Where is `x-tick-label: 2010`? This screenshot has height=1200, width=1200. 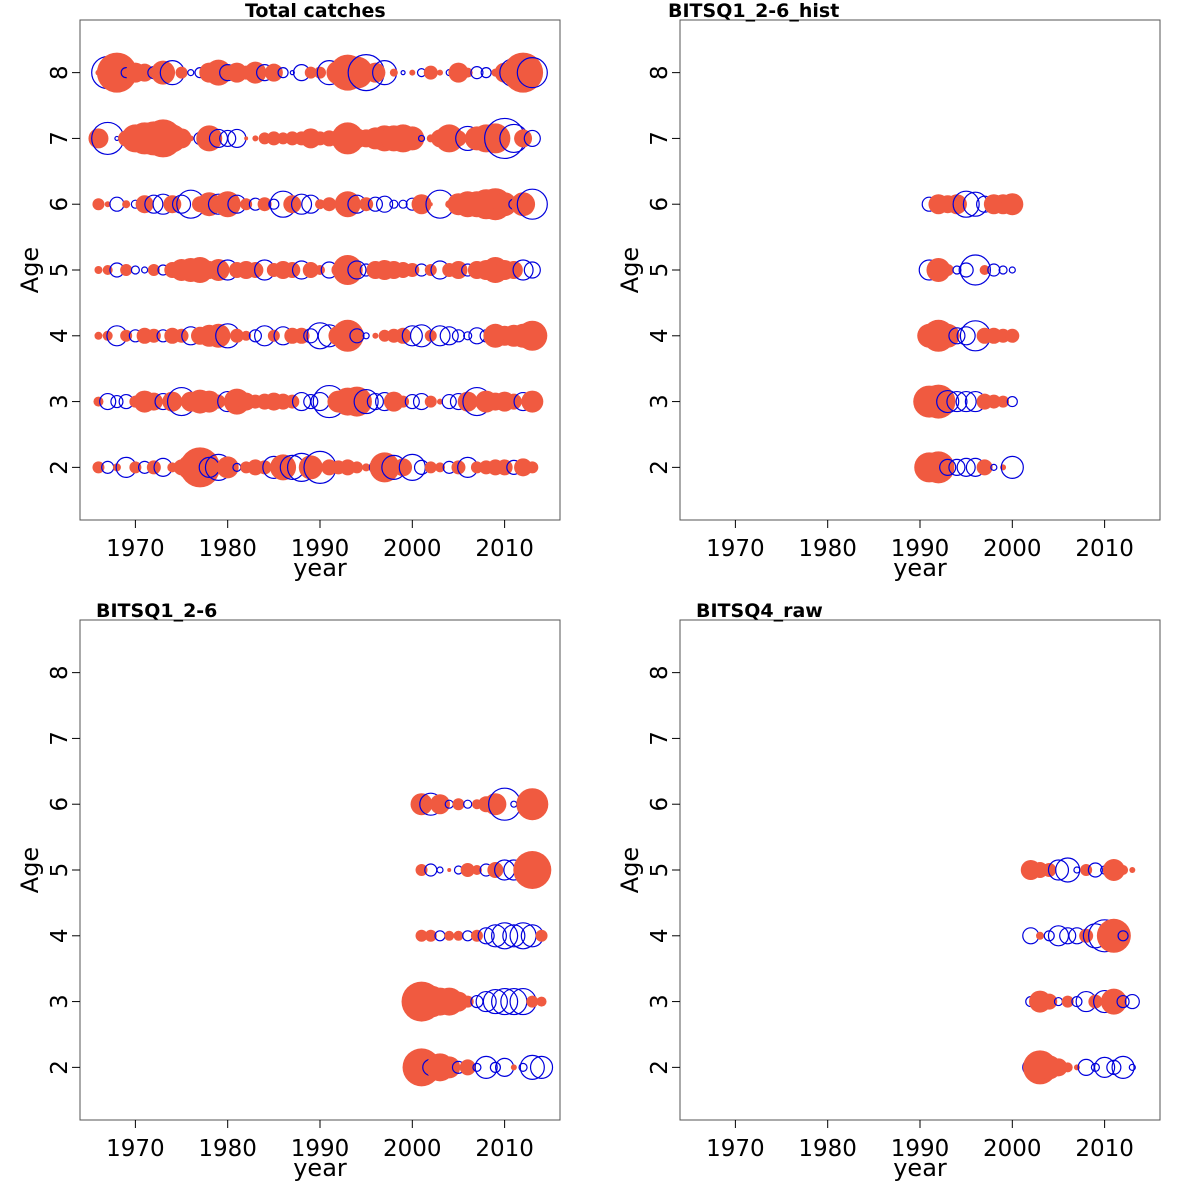 x-tick-label: 2010 is located at coordinates (1104, 549).